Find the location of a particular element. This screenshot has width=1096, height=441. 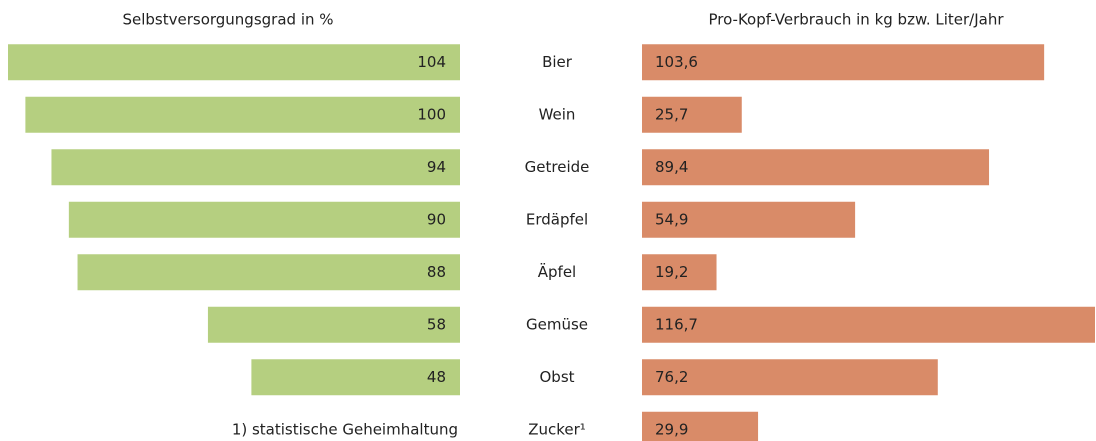

value-label: 116,7 is located at coordinates (676, 324).